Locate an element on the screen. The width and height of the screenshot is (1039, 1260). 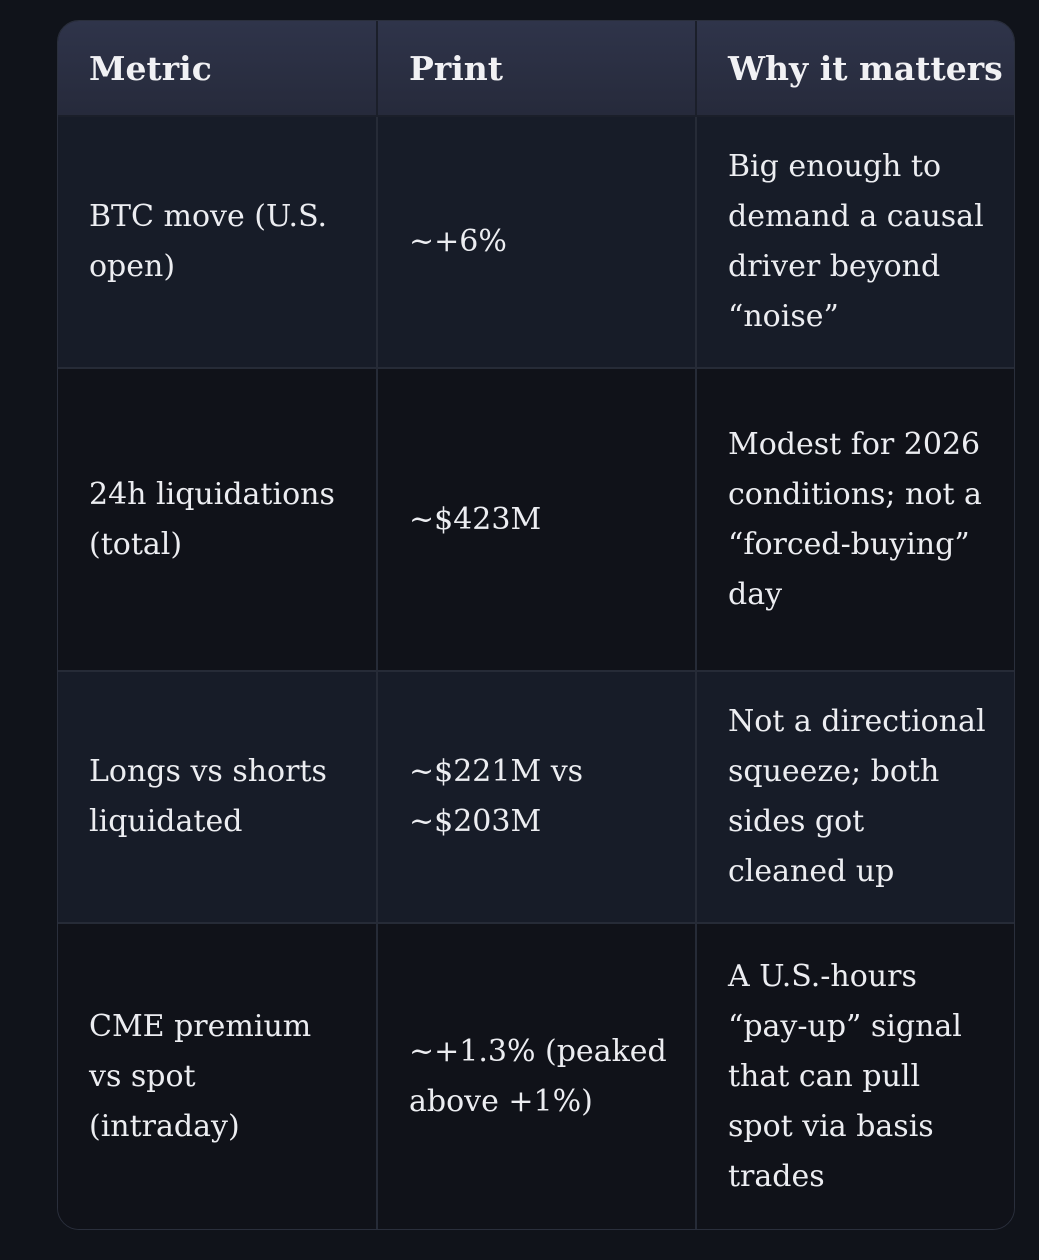
cell-metric-text: CME premium vs spot (intraday) is located at coordinates (200, 1076).